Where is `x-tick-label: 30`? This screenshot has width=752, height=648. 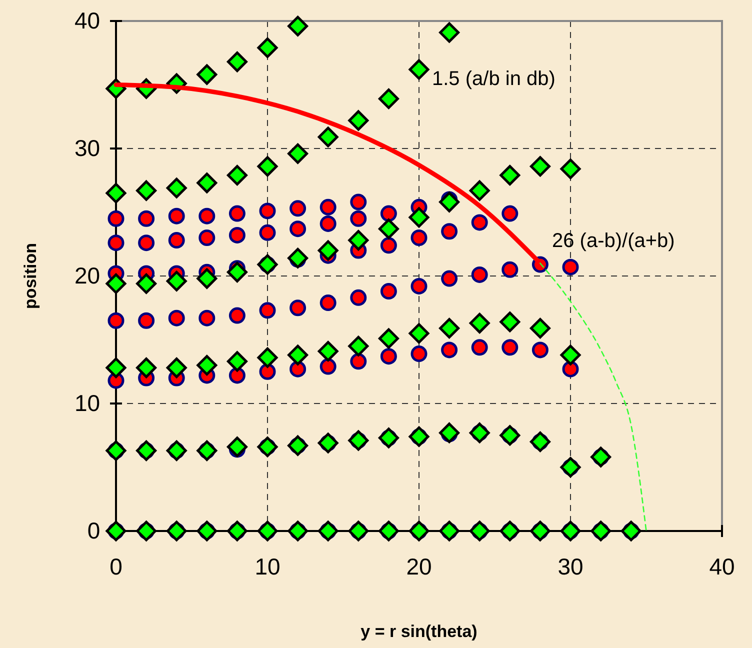
x-tick-label: 30 is located at coordinates (571, 567).